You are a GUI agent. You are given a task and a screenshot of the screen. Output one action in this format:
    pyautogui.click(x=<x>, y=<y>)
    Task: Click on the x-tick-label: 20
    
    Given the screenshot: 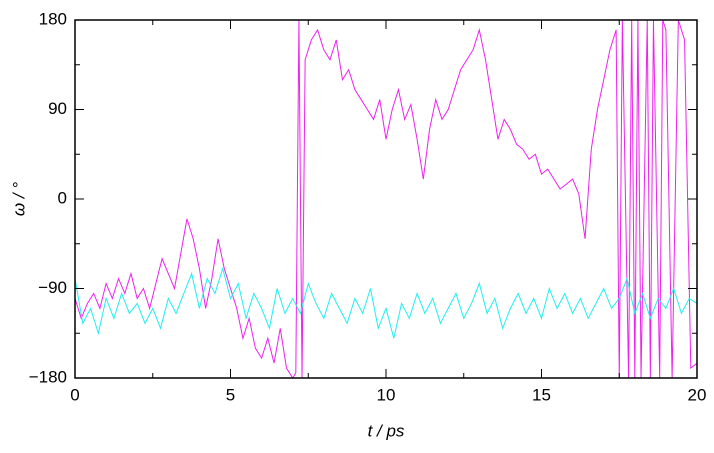 What is the action you would take?
    pyautogui.click(x=697, y=394)
    